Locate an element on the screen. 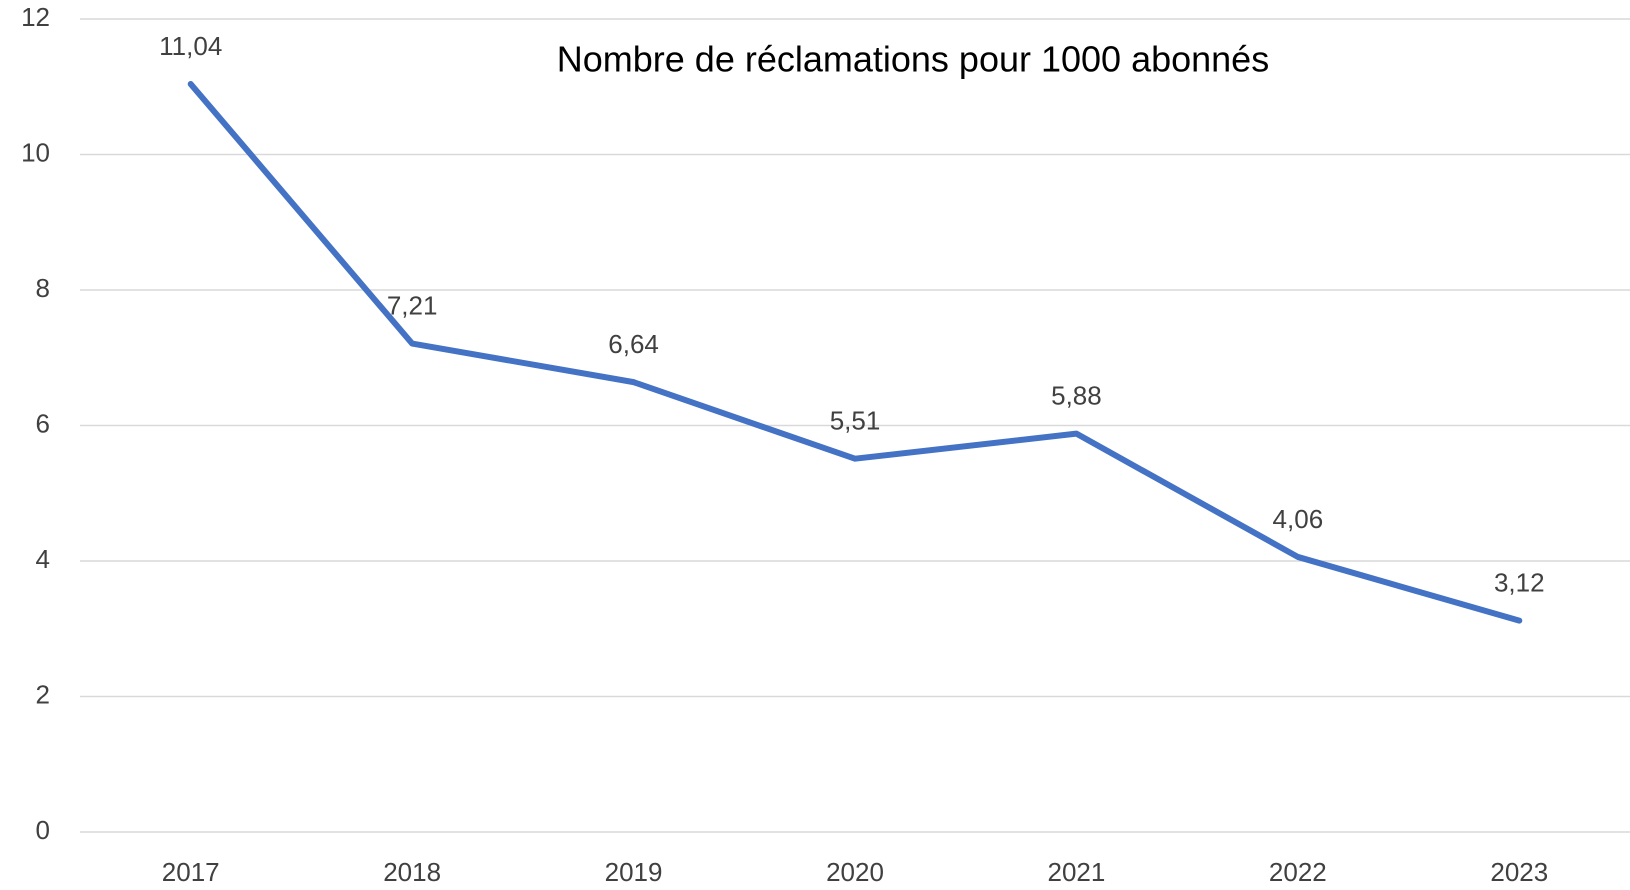 This screenshot has width=1630, height=890. data-label: 5,51 is located at coordinates (855, 421).